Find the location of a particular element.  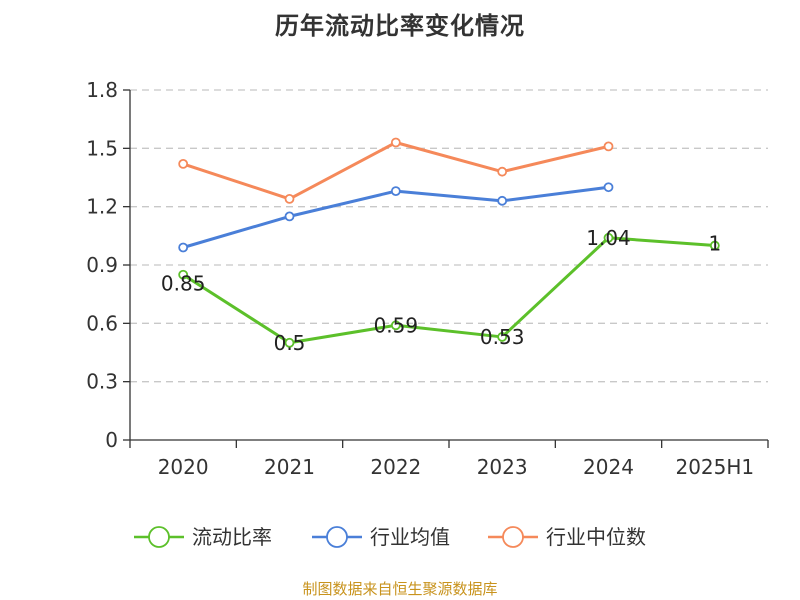

legend-item: 行业均值 is located at coordinates (381, 537).